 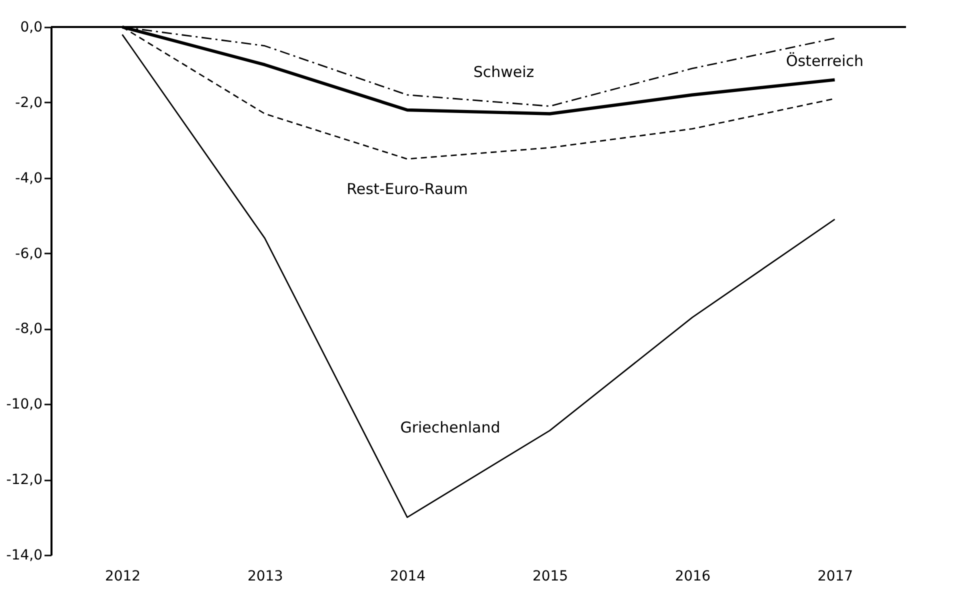 What do you see at coordinates (28, 102) in the screenshot?
I see `y-tick-label: -2,0` at bounding box center [28, 102].